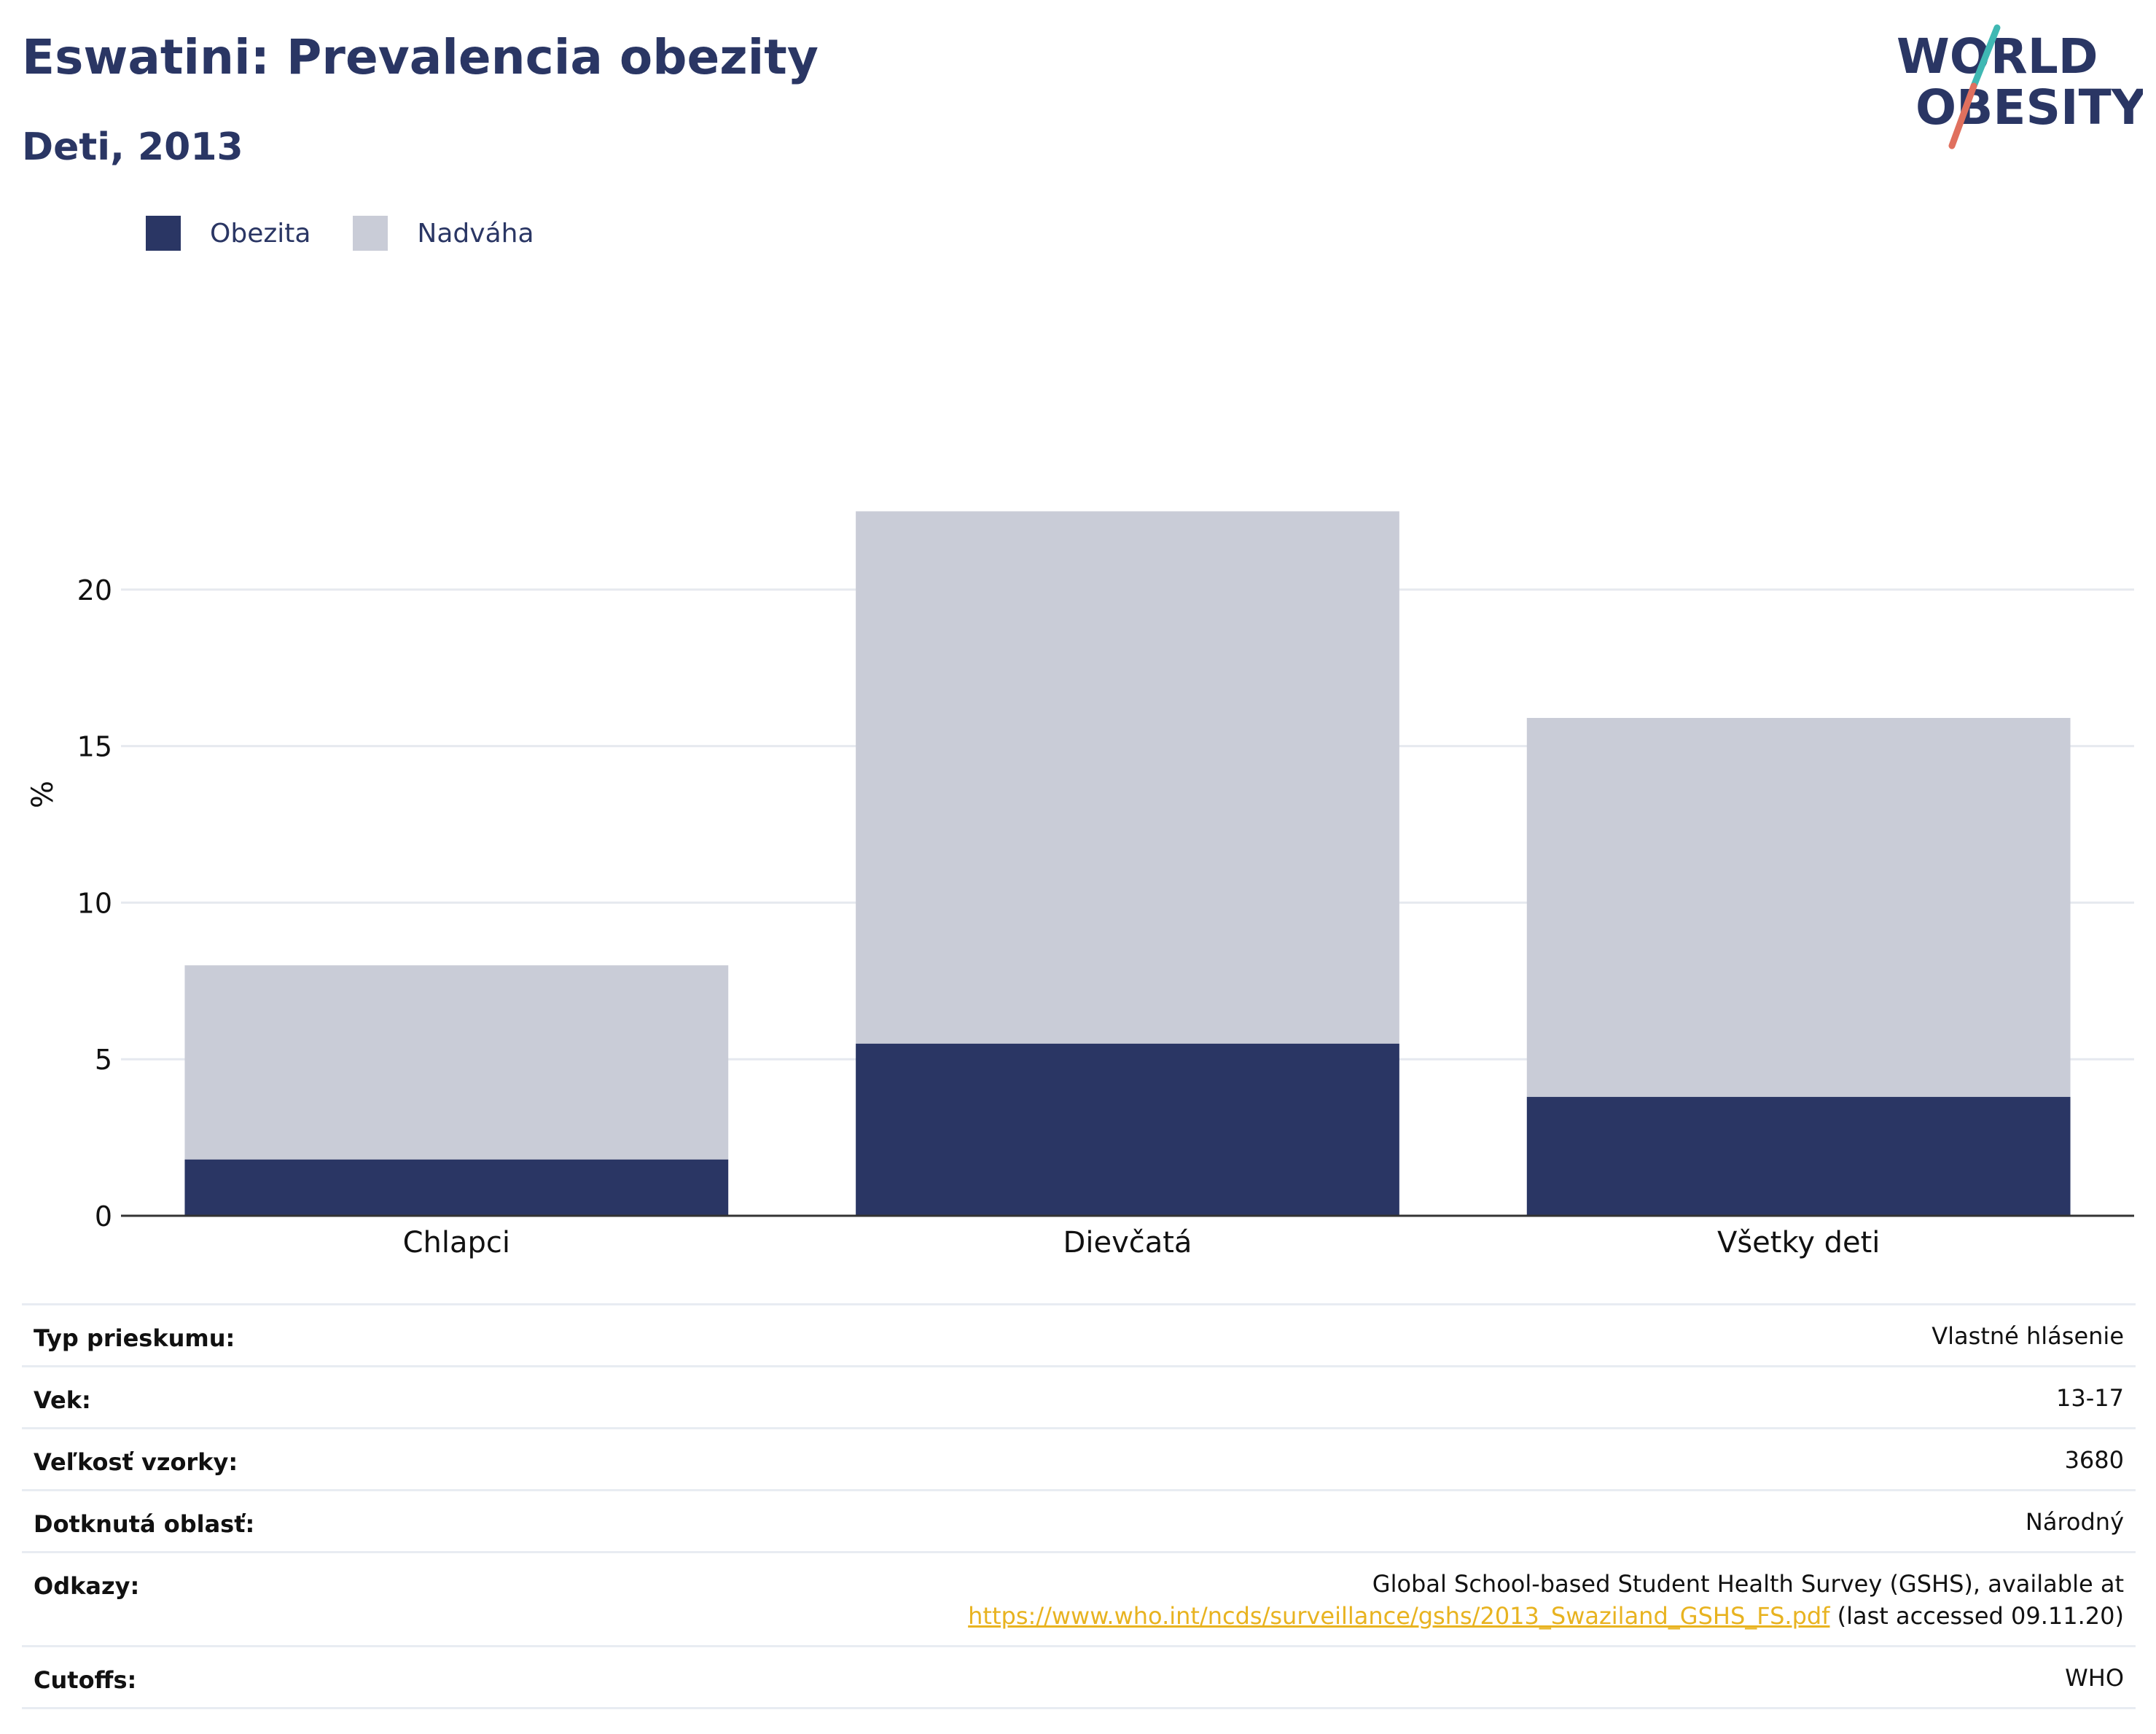 Image resolution: width=2156 pixels, height=1734 pixels. Describe the element at coordinates (136, 1462) in the screenshot. I see `meta-label-sample-size: Veľkosť vzorky:` at that location.